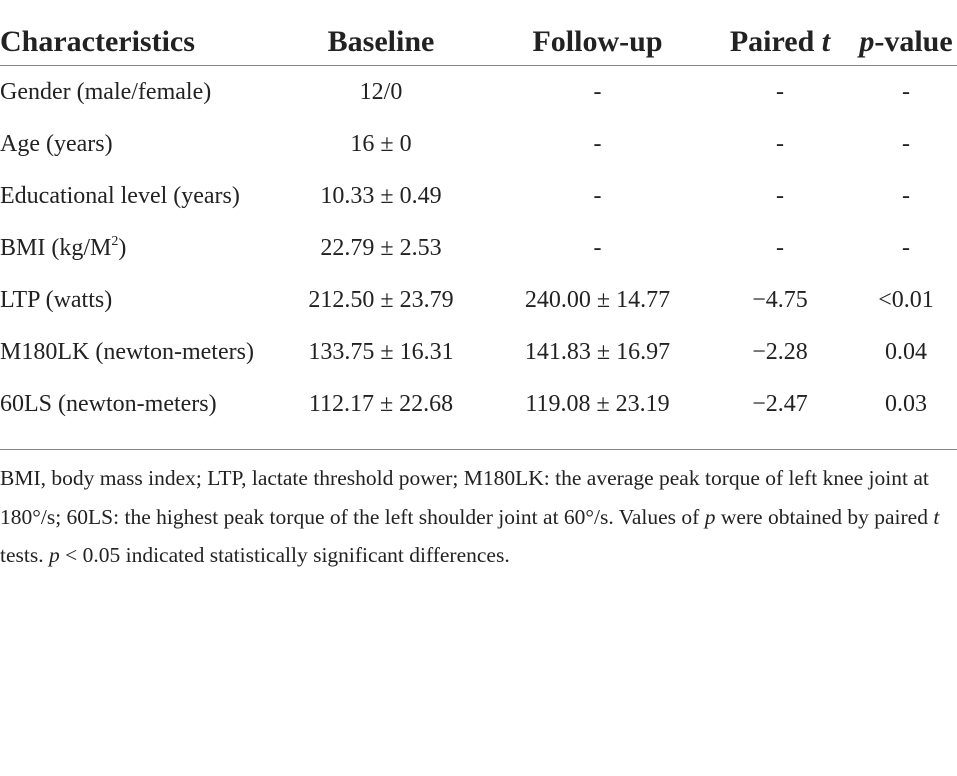  What do you see at coordinates (24, 555) in the screenshot?
I see `text-segment: tests.` at bounding box center [24, 555].